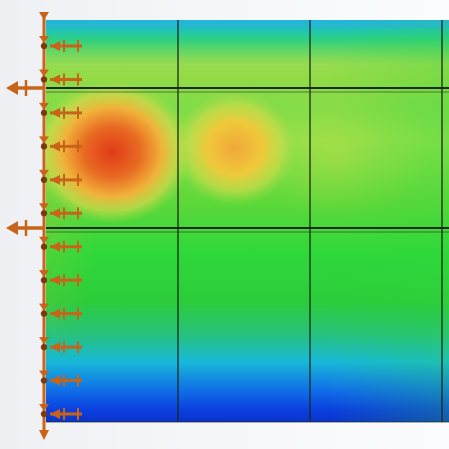  I want to click on restraint-top-arrow, so click(44, 16).